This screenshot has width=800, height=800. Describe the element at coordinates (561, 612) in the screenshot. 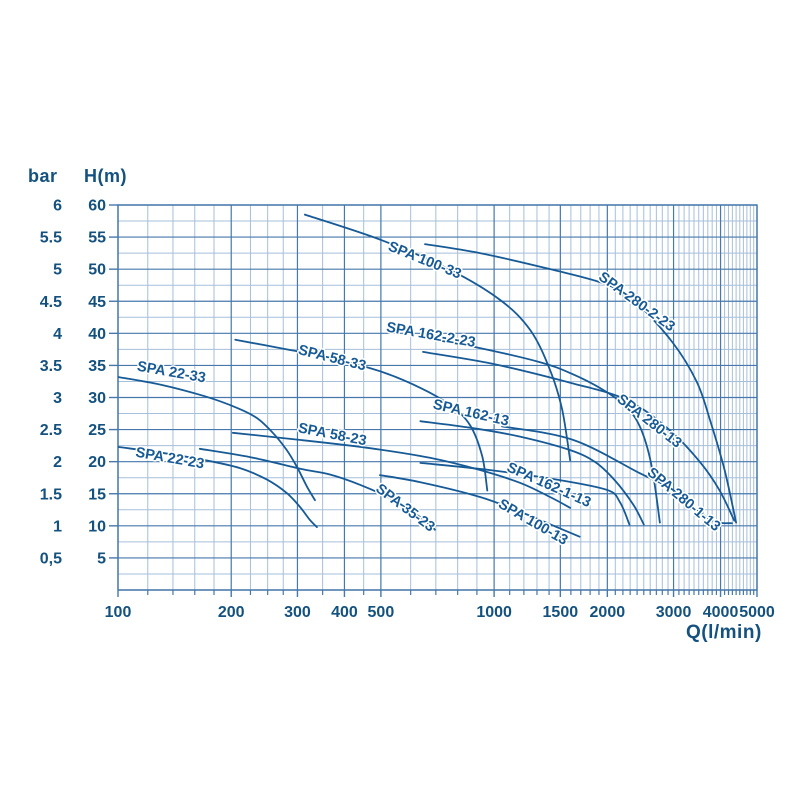

I see `x-tick-label: 1500` at that location.